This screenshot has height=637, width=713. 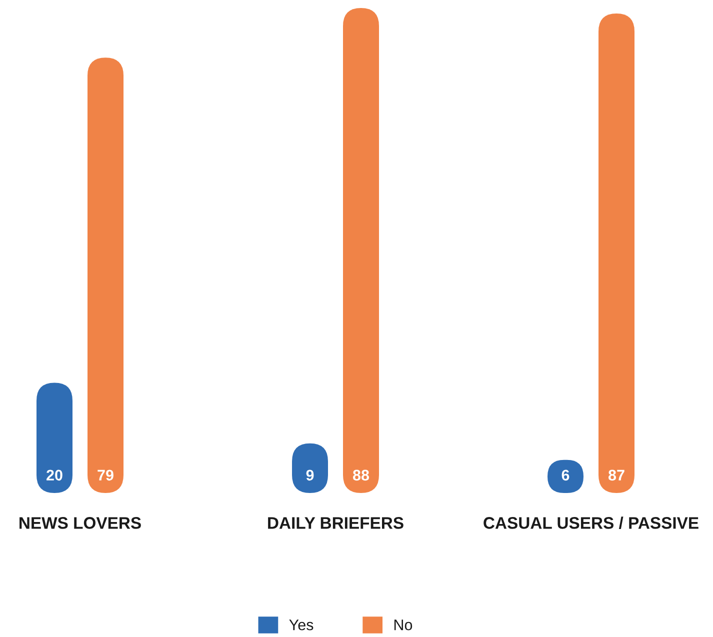 What do you see at coordinates (80, 523) in the screenshot?
I see `x-tick-label: NEWS LOVERS` at bounding box center [80, 523].